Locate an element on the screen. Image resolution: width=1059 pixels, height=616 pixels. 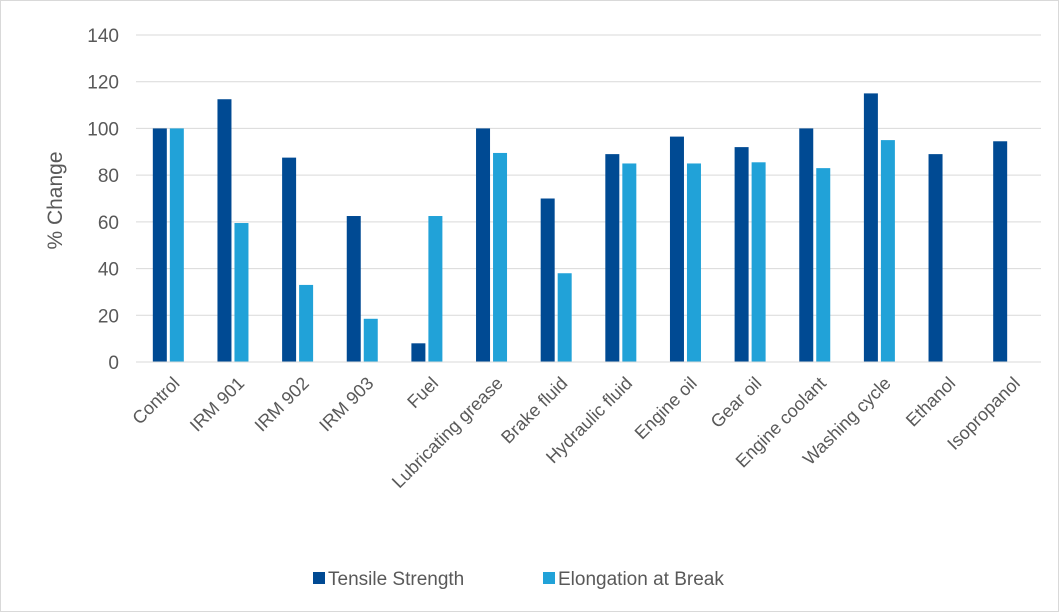
x-category-label: Lubricating grease is located at coordinates (447, 432).